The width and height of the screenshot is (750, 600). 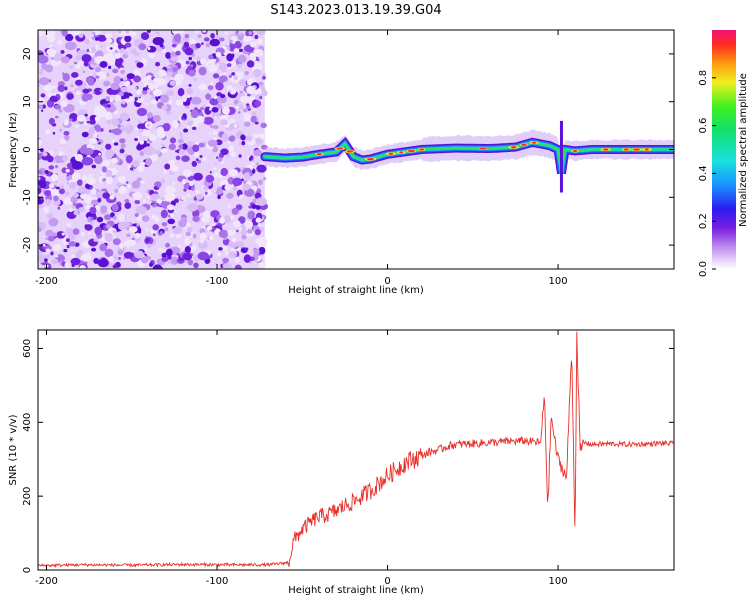 I want to click on chart-title: S143.2023.013.19.39.G04, so click(x=355, y=10).